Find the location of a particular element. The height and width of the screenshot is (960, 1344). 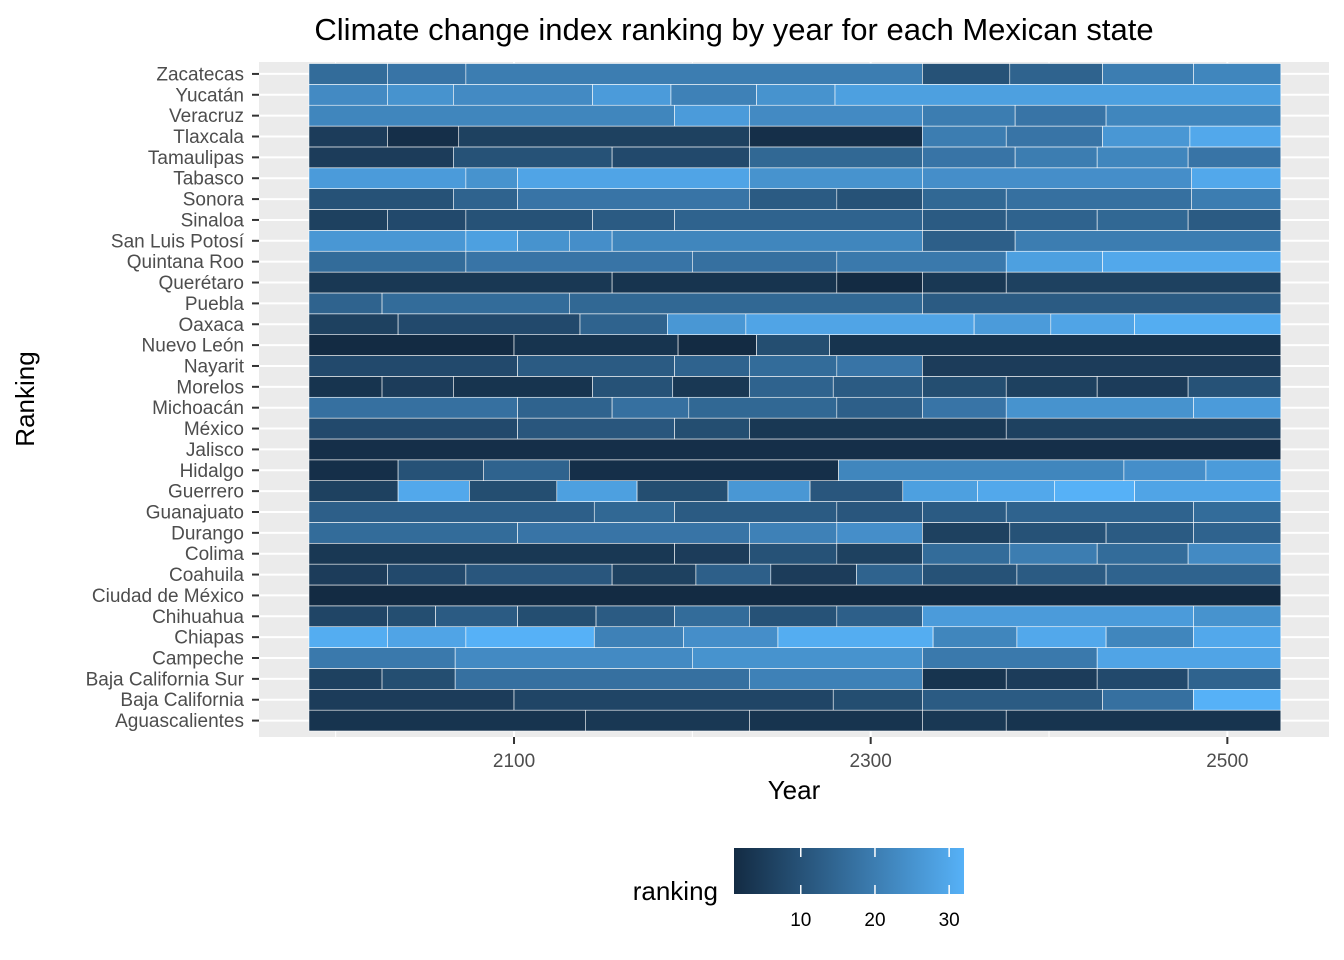

y-tick-label: Tlaxcala is located at coordinates (208, 137).